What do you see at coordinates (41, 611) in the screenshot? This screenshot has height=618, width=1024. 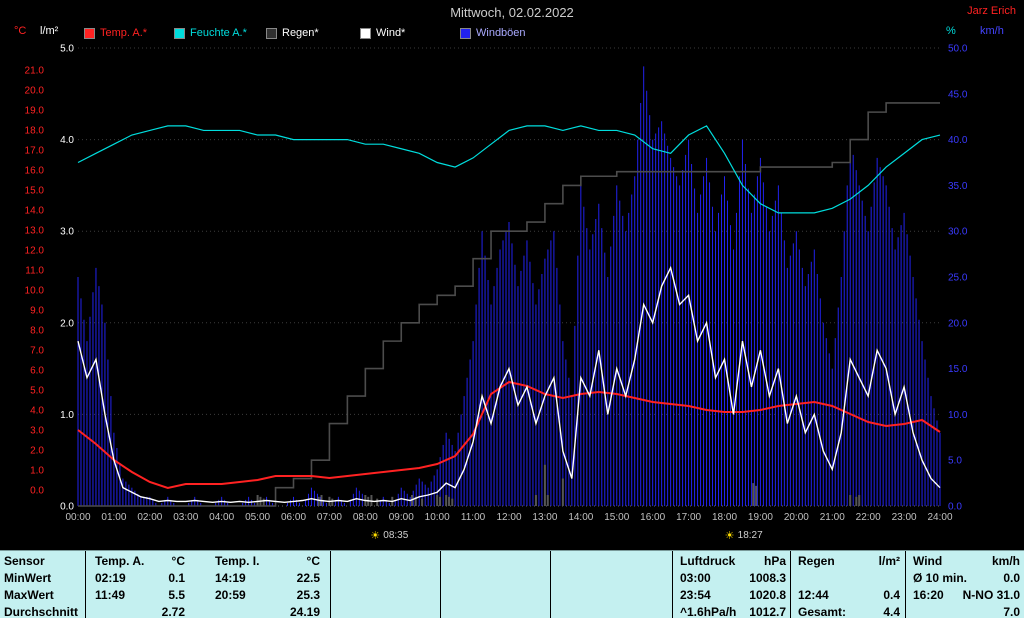 I see `stat-row-label-avg: Durchschnitt` at bounding box center [41, 611].